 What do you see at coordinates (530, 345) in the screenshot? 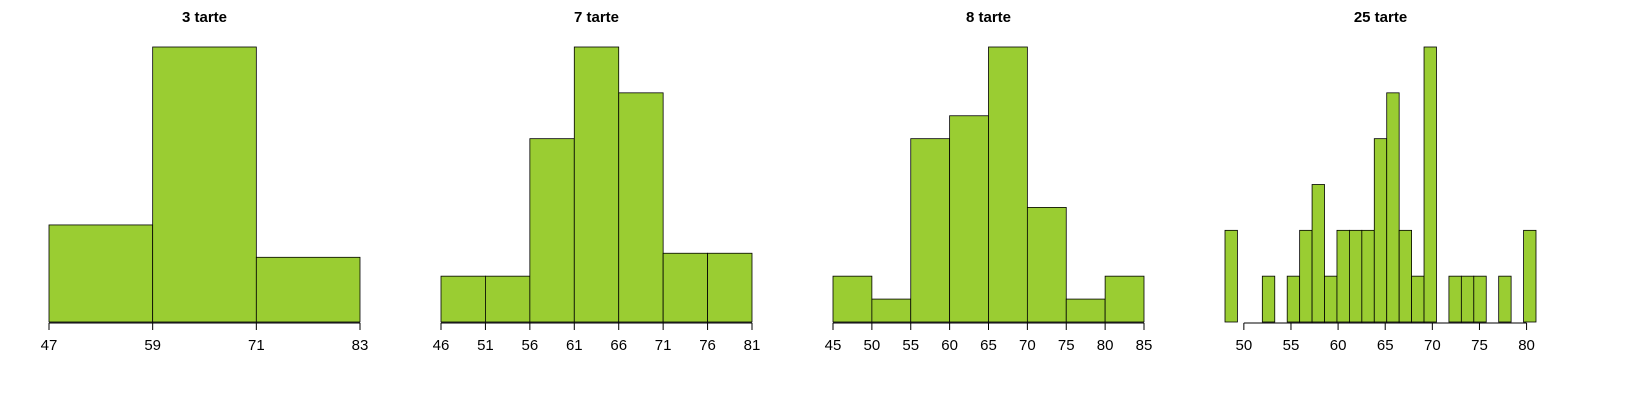
I see `x-tick-label: 56` at bounding box center [530, 345].